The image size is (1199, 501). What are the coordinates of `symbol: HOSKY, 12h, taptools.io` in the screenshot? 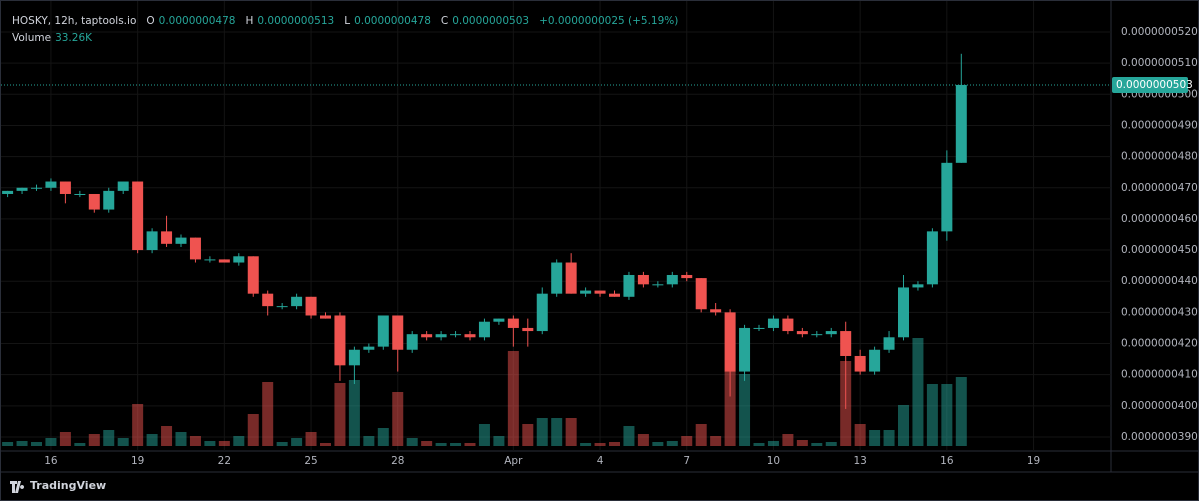 It's located at (74, 21).